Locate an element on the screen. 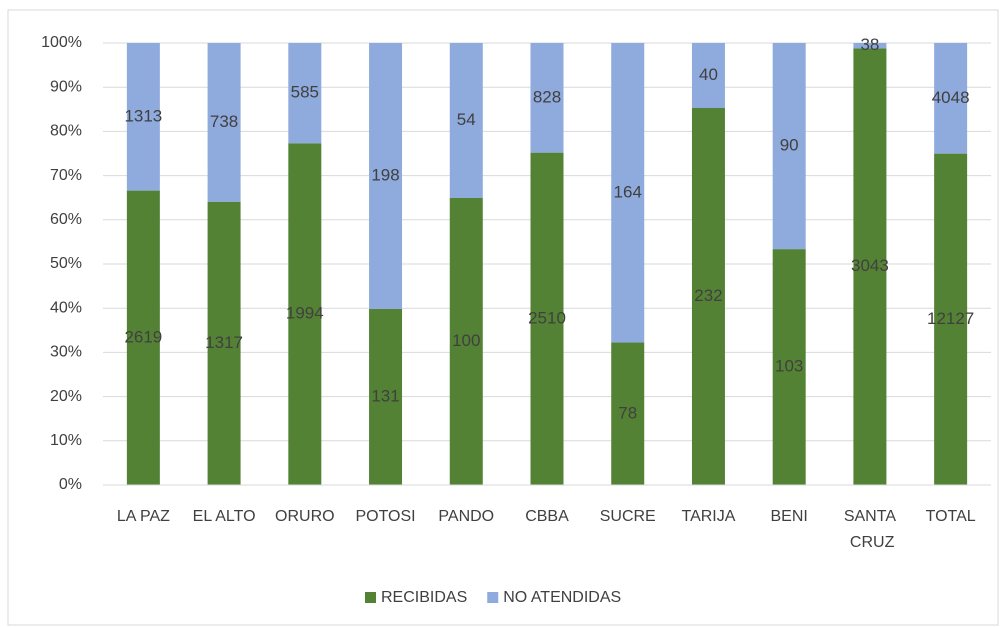 Image resolution: width=1007 pixels, height=627 pixels. y-tick-label: 20% is located at coordinates (66, 396).